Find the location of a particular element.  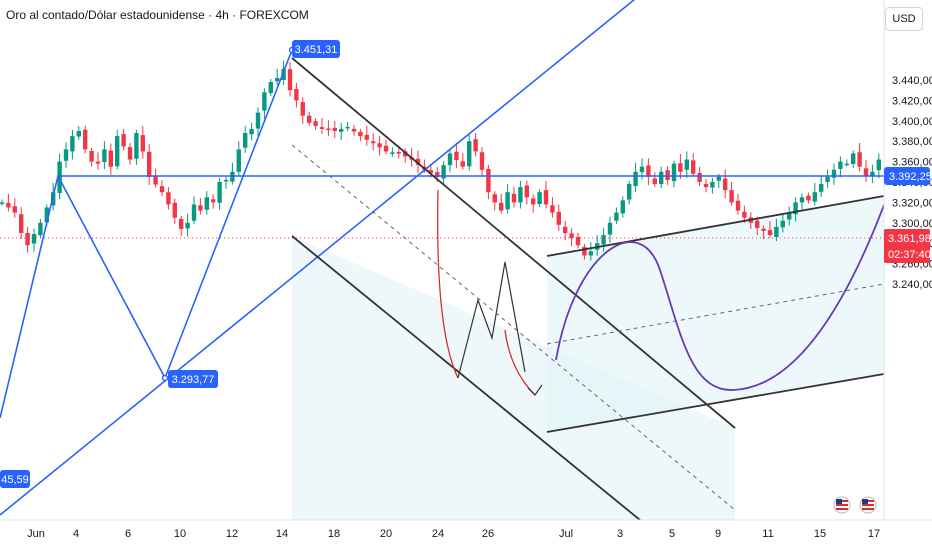

event-flag-icon is located at coordinates (842, 505).